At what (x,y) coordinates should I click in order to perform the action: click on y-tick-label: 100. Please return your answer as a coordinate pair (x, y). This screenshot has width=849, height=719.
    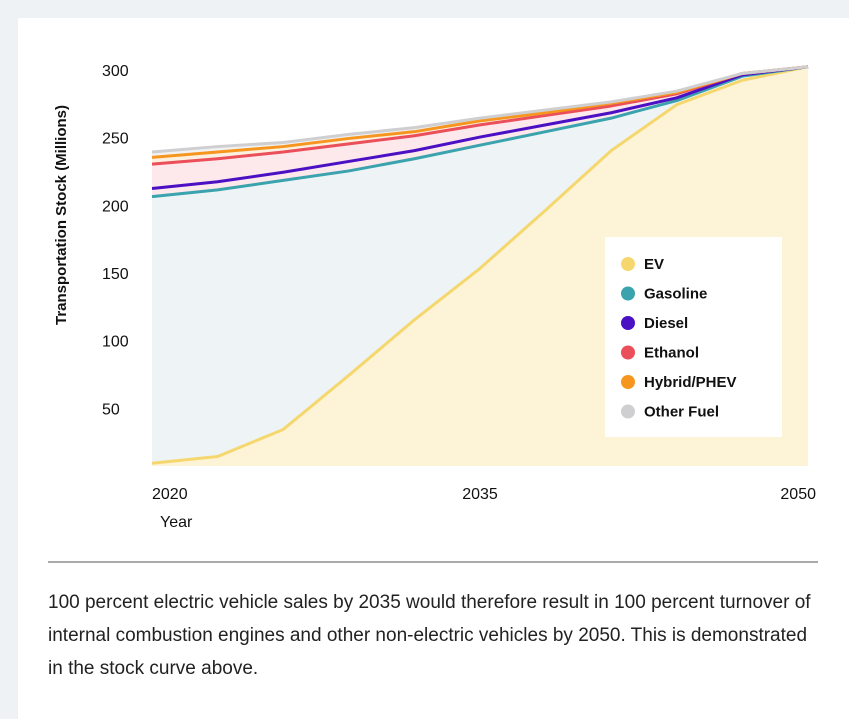
    Looking at the image, I should click on (115, 342).